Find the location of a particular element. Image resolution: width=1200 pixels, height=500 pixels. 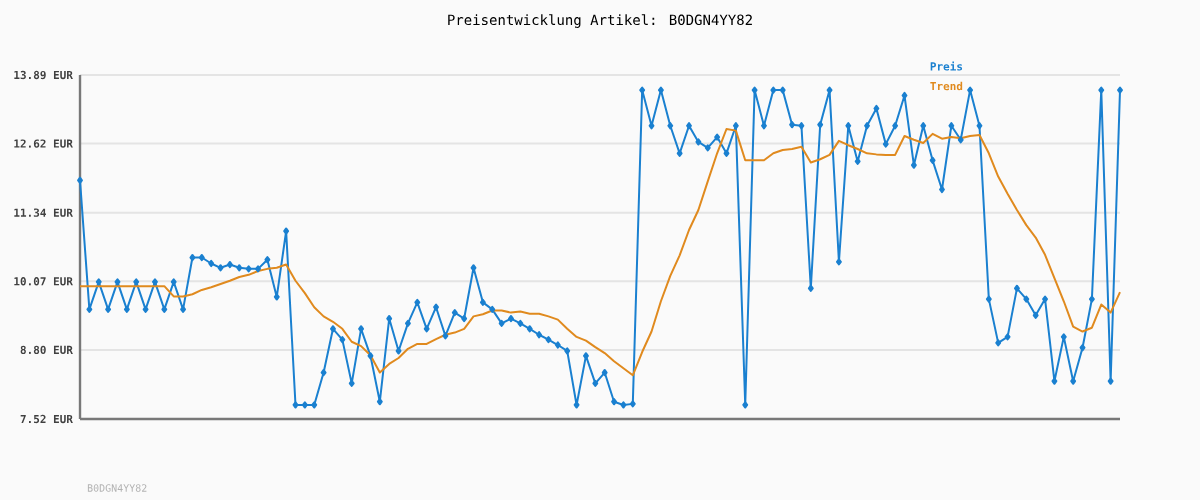

y-tick-label: 7.52 EUR is located at coordinates (46, 419).